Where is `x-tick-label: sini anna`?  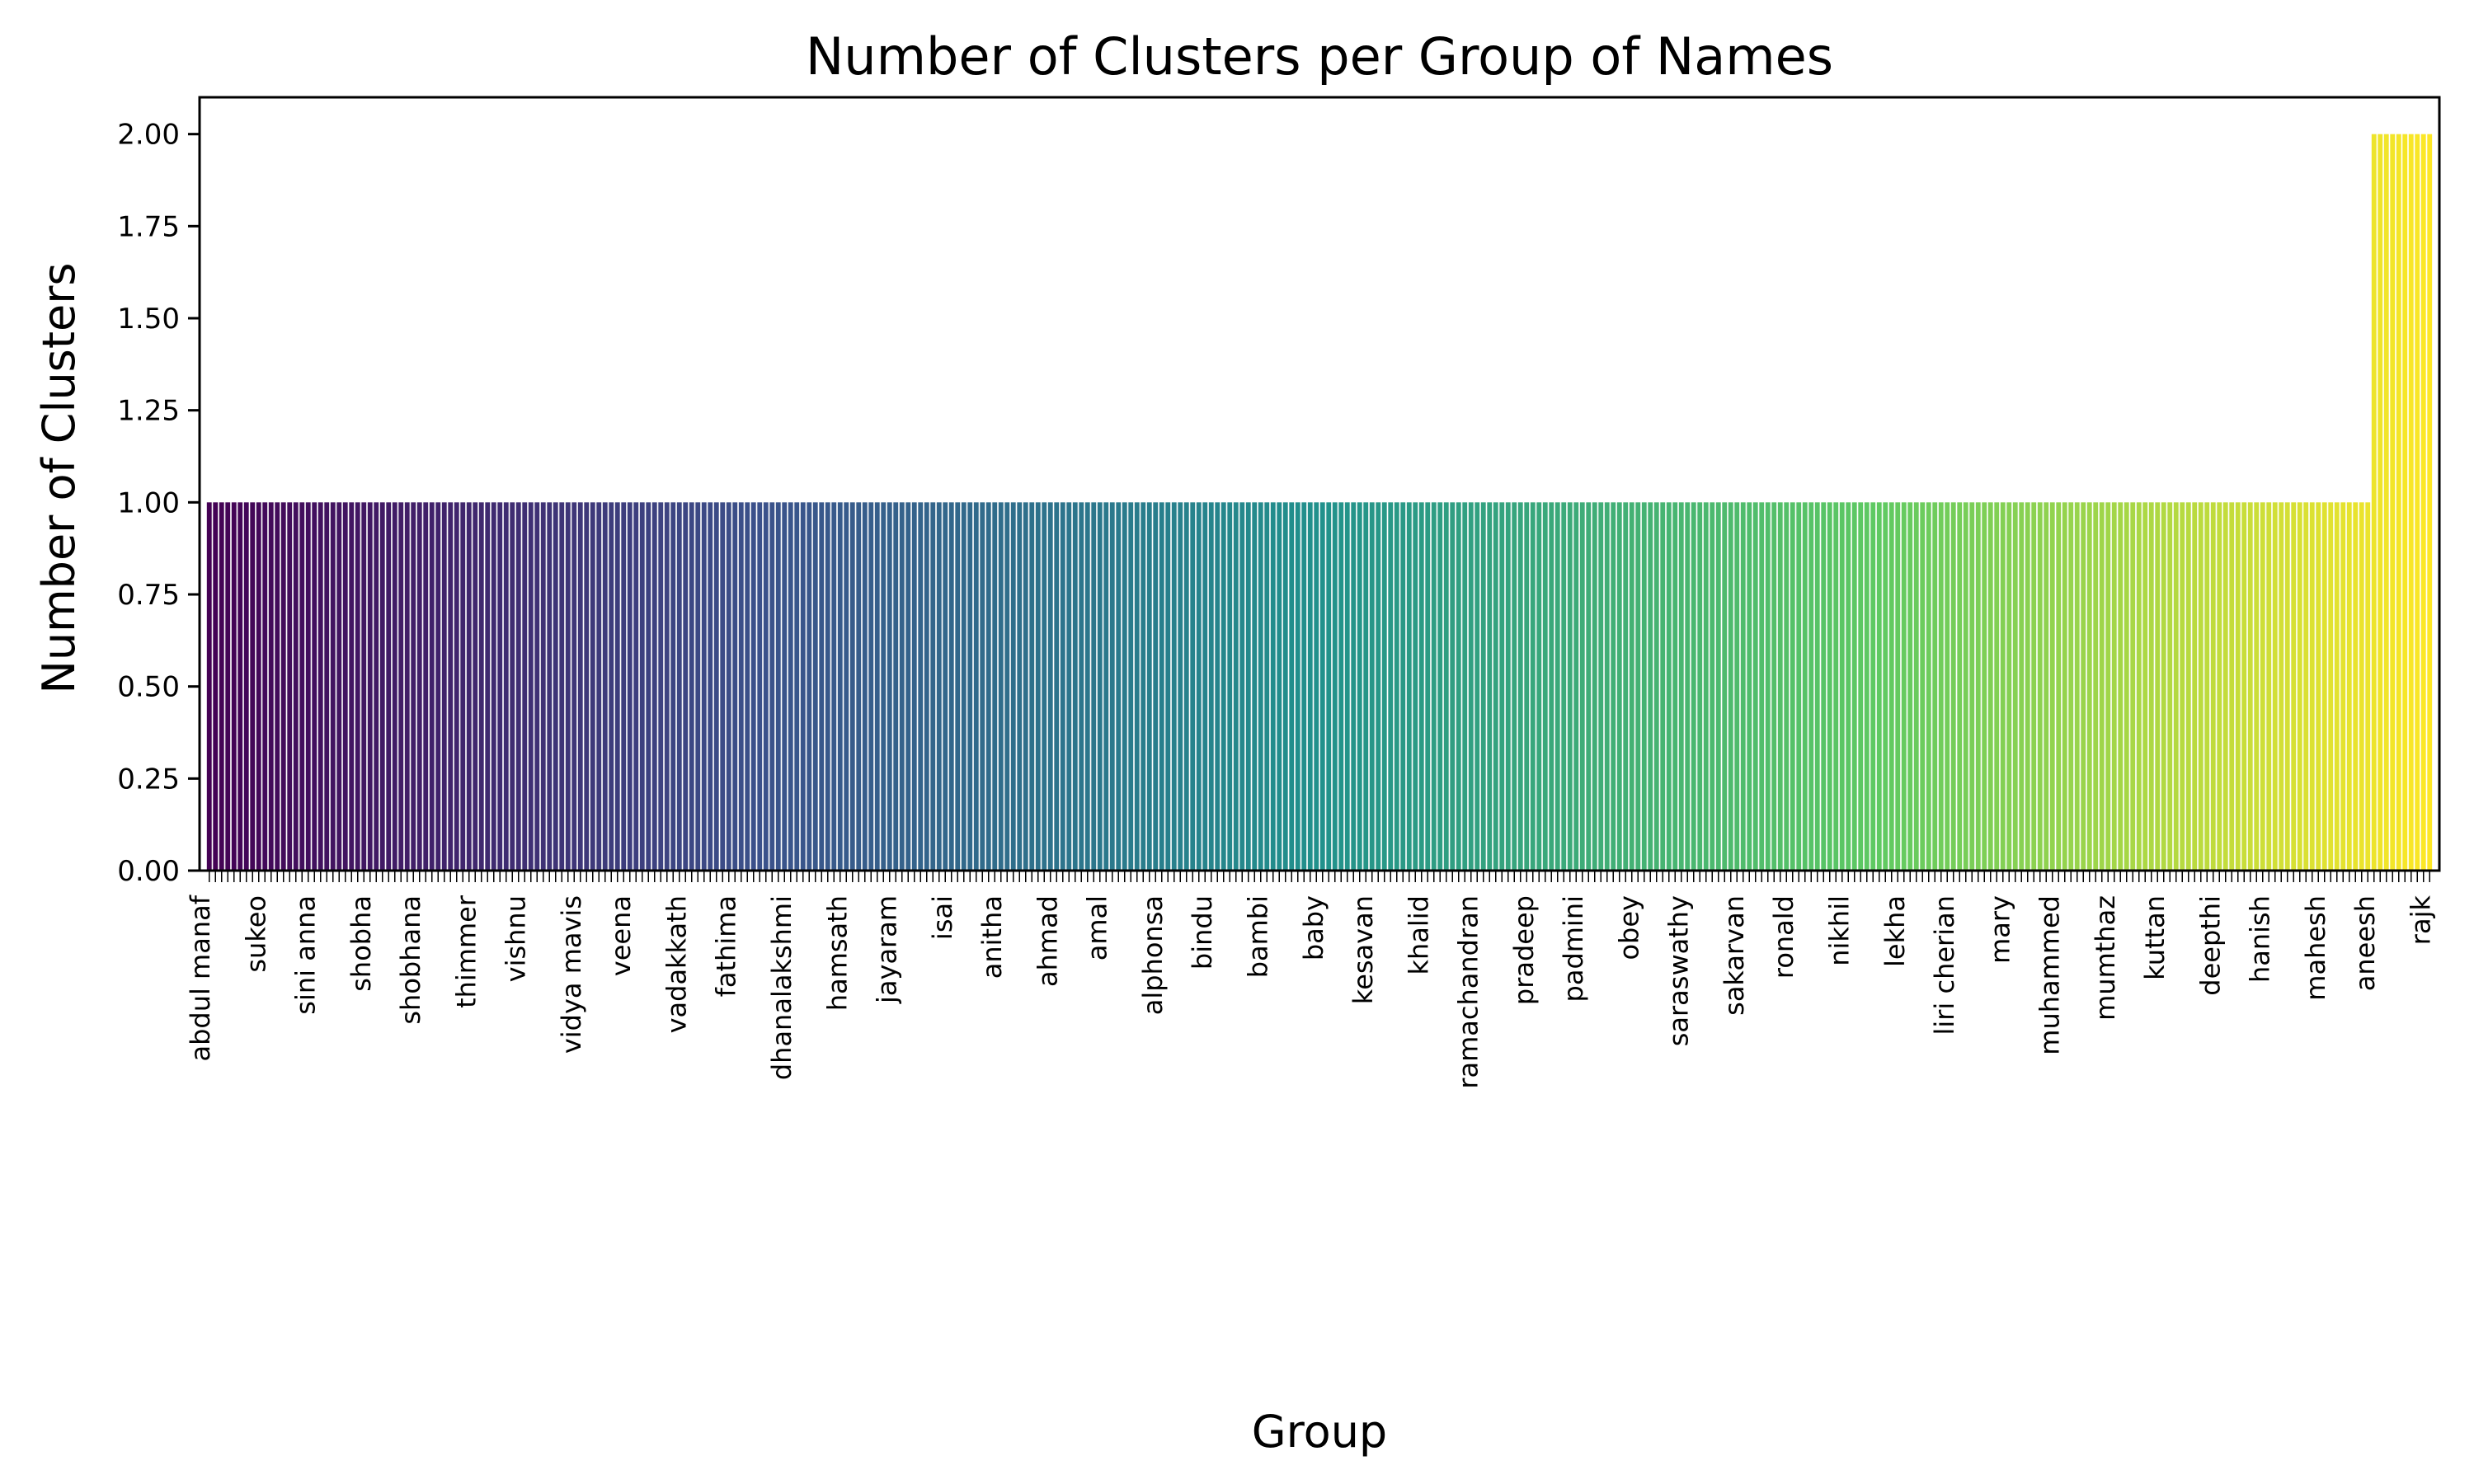 x-tick-label: sini anna is located at coordinates (305, 955).